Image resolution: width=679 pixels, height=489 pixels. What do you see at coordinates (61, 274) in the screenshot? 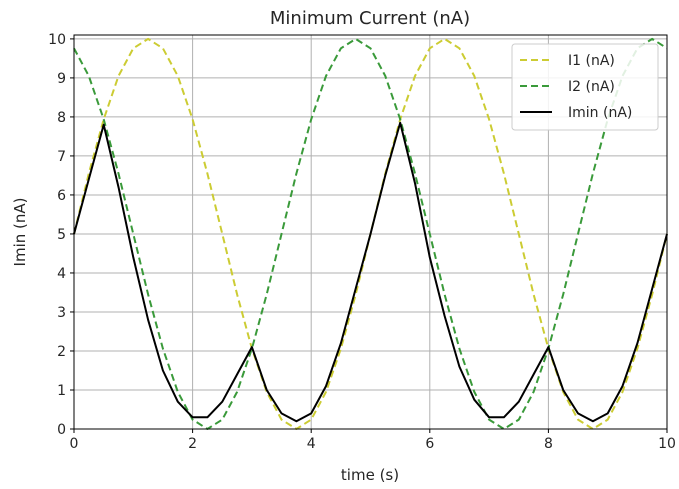
I see `y-tick-label: 4` at bounding box center [61, 274].